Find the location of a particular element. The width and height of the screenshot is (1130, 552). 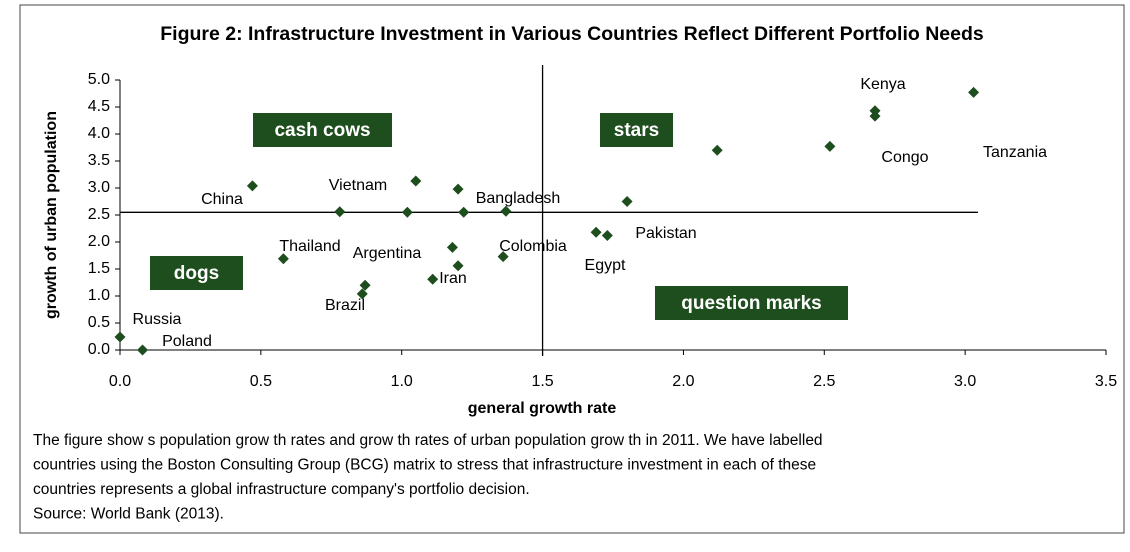

quadrant-label: cash cows is located at coordinates (322, 130).